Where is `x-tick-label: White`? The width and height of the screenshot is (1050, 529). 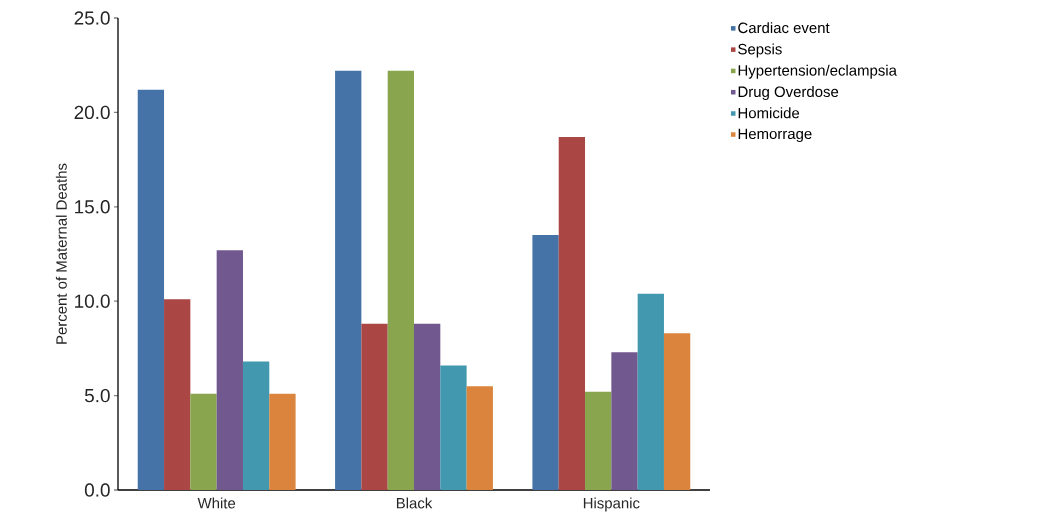 x-tick-label: White is located at coordinates (216, 503).